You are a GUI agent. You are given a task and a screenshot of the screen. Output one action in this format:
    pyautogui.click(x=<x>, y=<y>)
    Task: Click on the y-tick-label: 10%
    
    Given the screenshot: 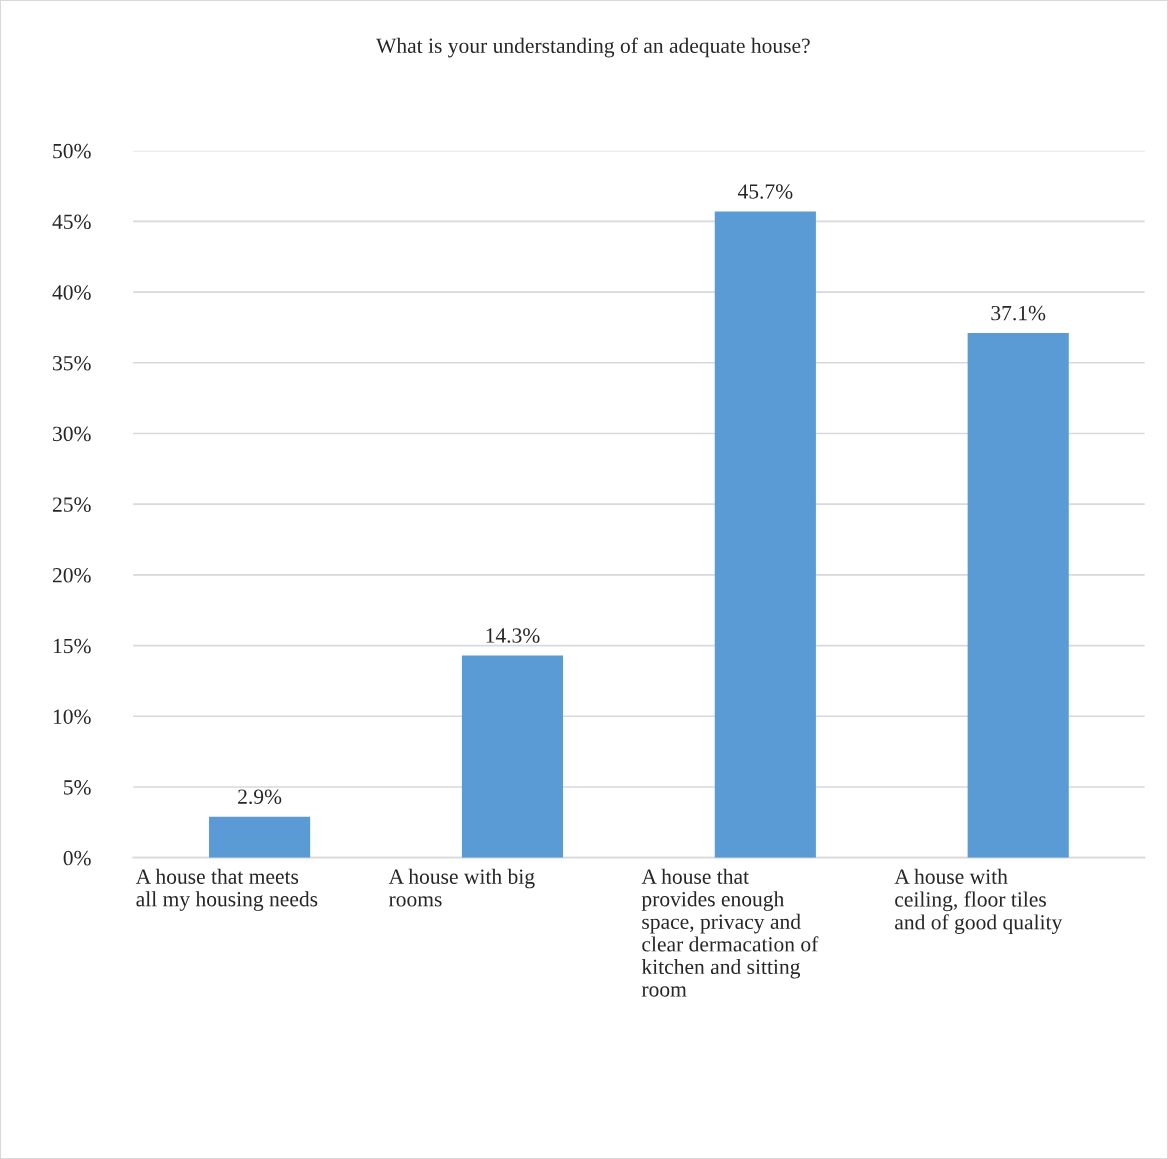 What is the action you would take?
    pyautogui.click(x=72, y=717)
    